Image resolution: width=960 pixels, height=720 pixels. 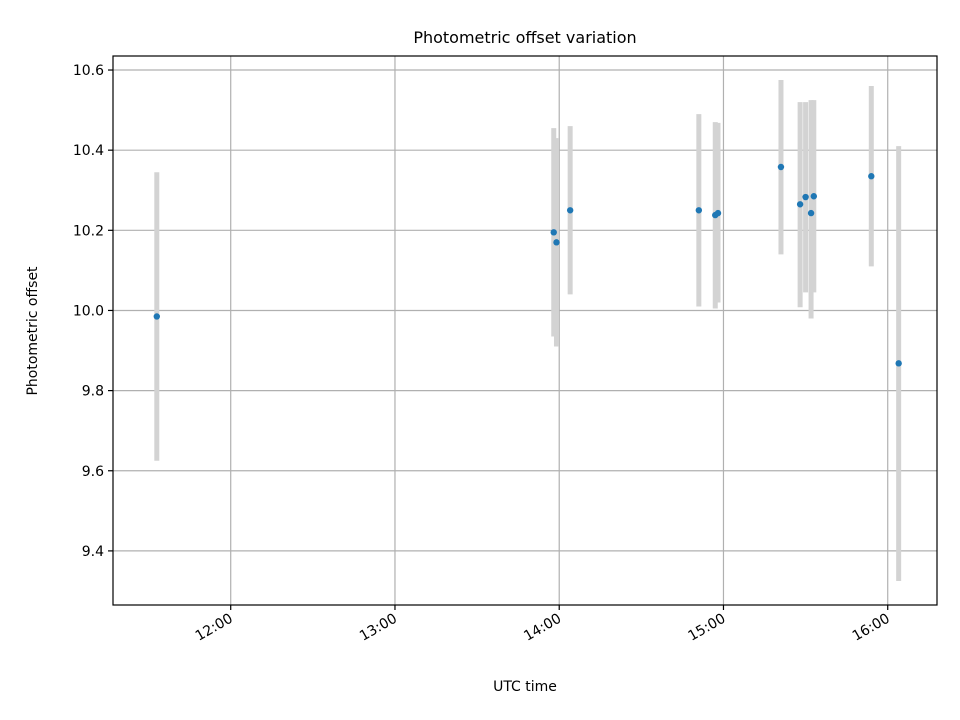 What do you see at coordinates (524, 37) in the screenshot?
I see `chart-title: Photometric offset variation` at bounding box center [524, 37].